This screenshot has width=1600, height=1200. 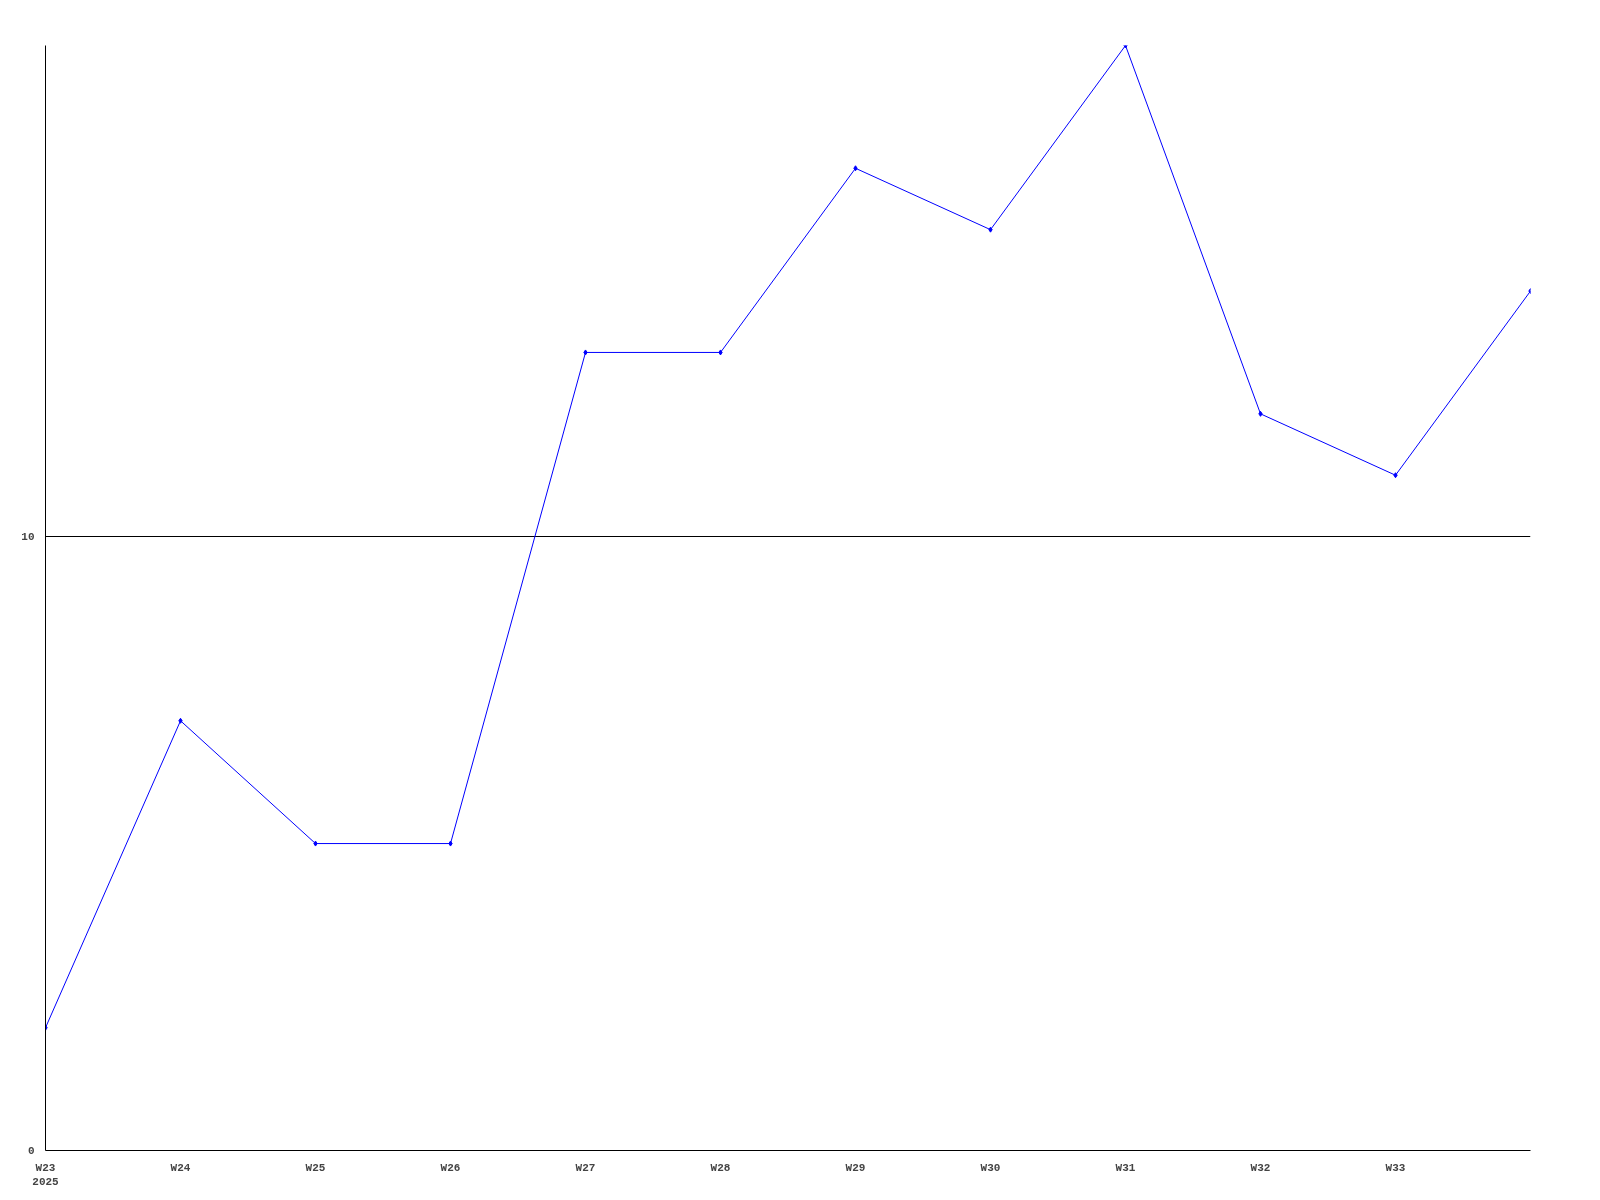 What do you see at coordinates (180, 1167) in the screenshot?
I see `x-tick-label: W24` at bounding box center [180, 1167].